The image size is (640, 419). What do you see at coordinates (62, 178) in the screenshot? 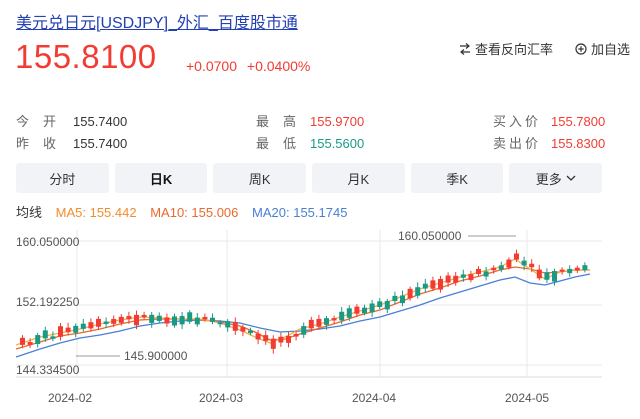
I see `tab-intraday: 分时` at bounding box center [62, 178].